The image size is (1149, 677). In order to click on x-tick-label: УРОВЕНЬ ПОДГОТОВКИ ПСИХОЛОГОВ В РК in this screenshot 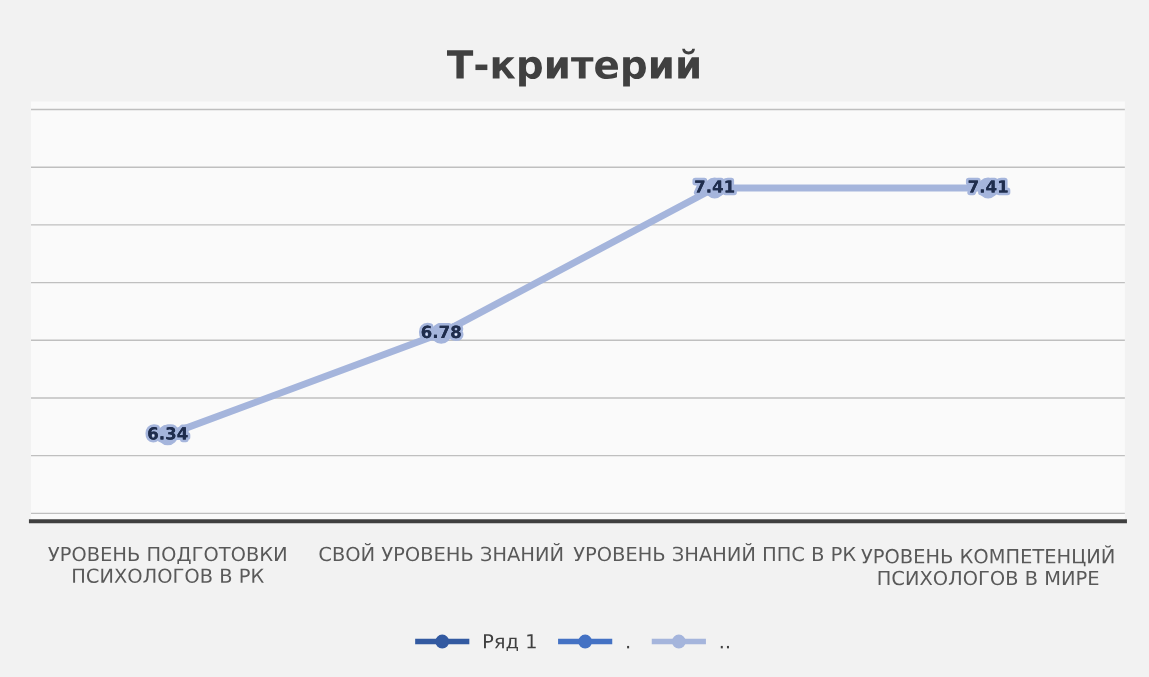, I will do `click(167, 565)`.